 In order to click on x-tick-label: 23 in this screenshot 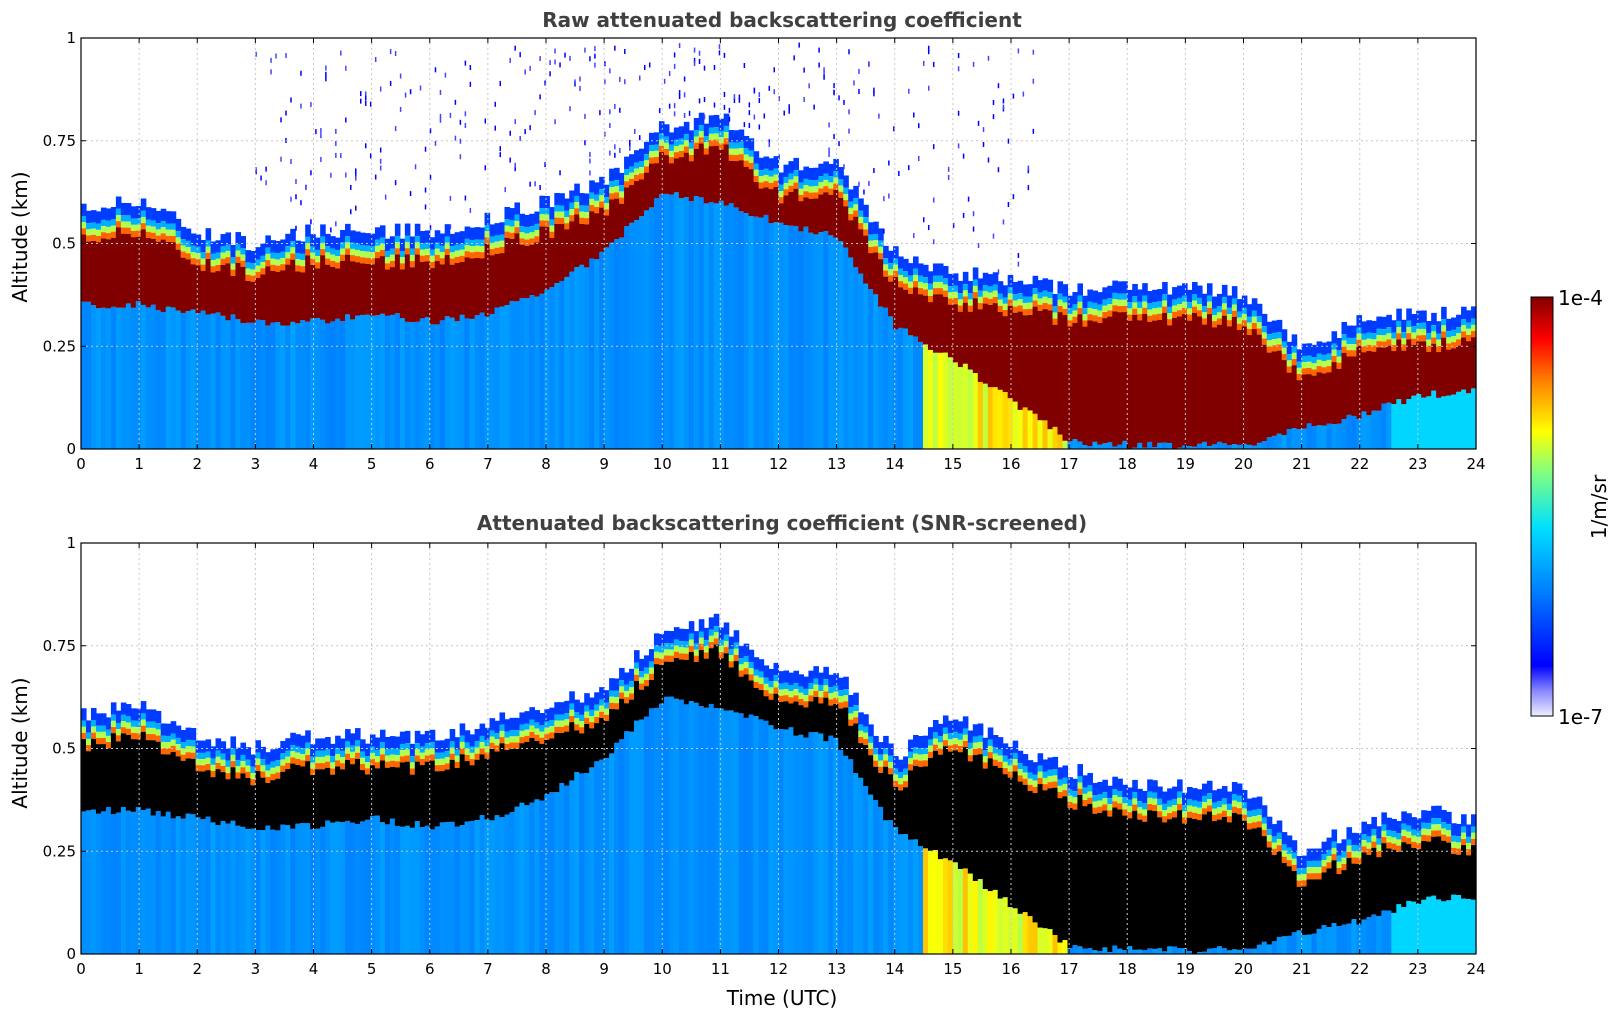, I will do `click(1417, 464)`.